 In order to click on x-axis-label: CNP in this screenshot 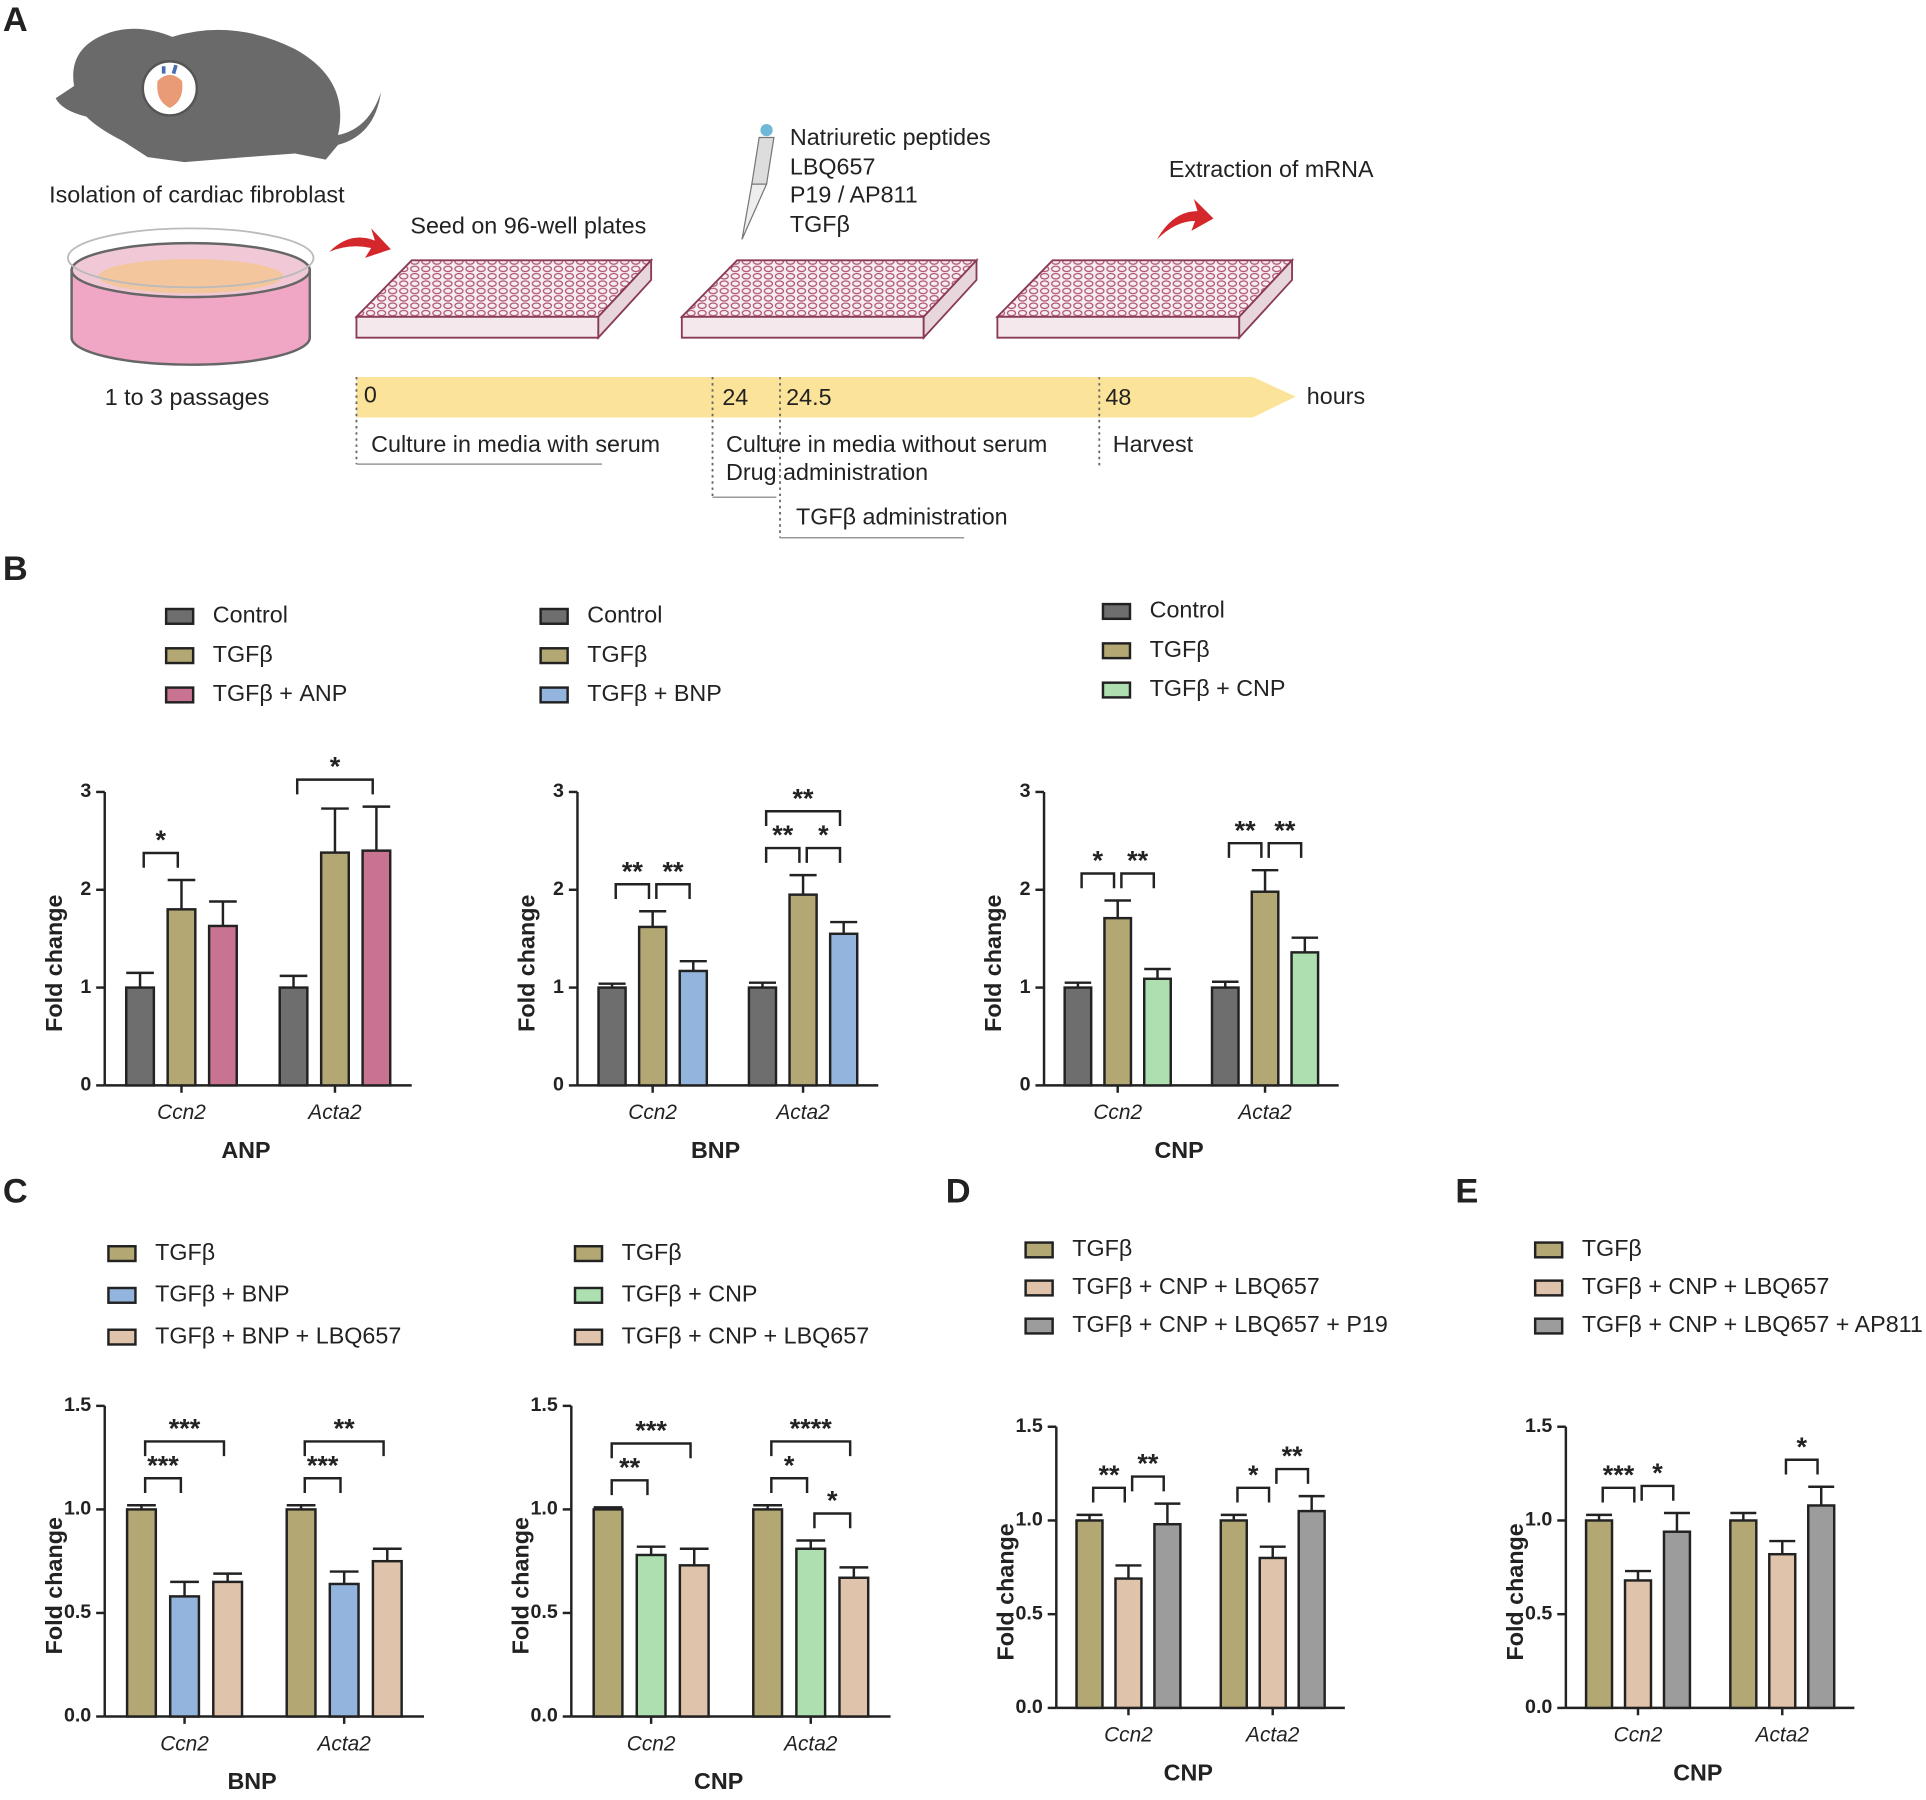, I will do `click(1178, 1150)`.